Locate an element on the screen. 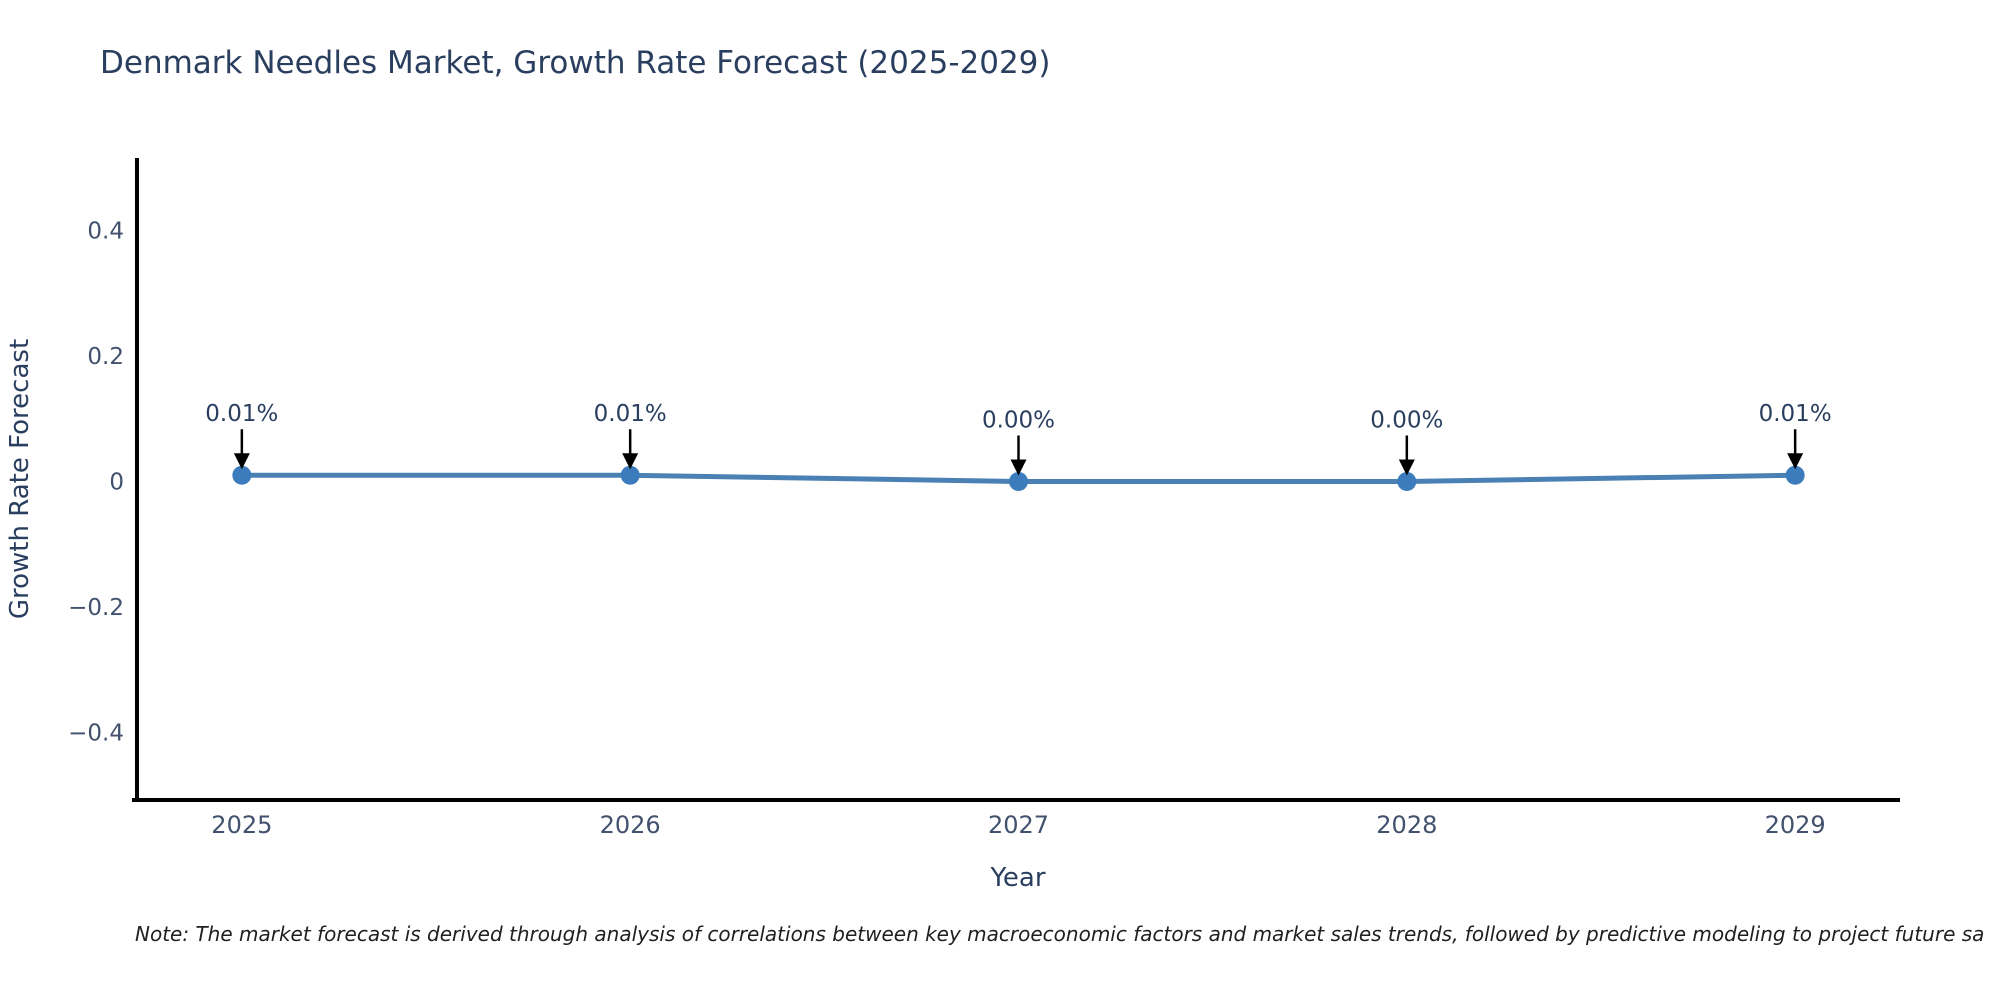 The width and height of the screenshot is (2000, 1000). x-tick-label: 2027 is located at coordinates (1018, 825).